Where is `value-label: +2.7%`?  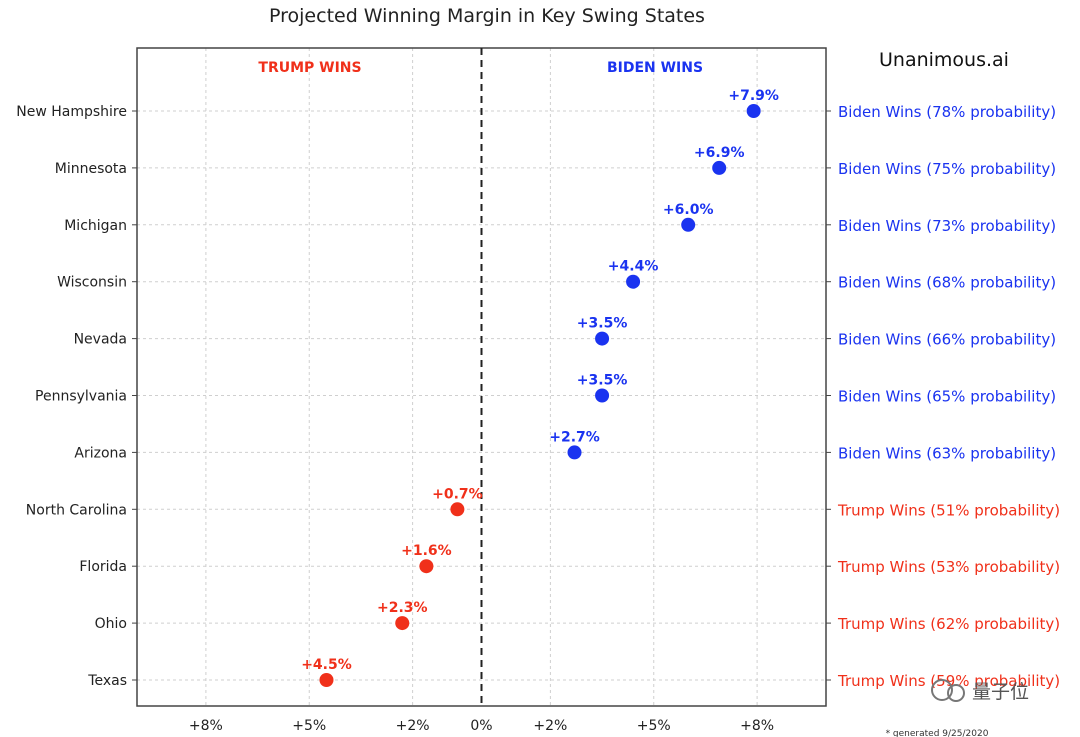
value-label: +2.7% is located at coordinates (574, 437).